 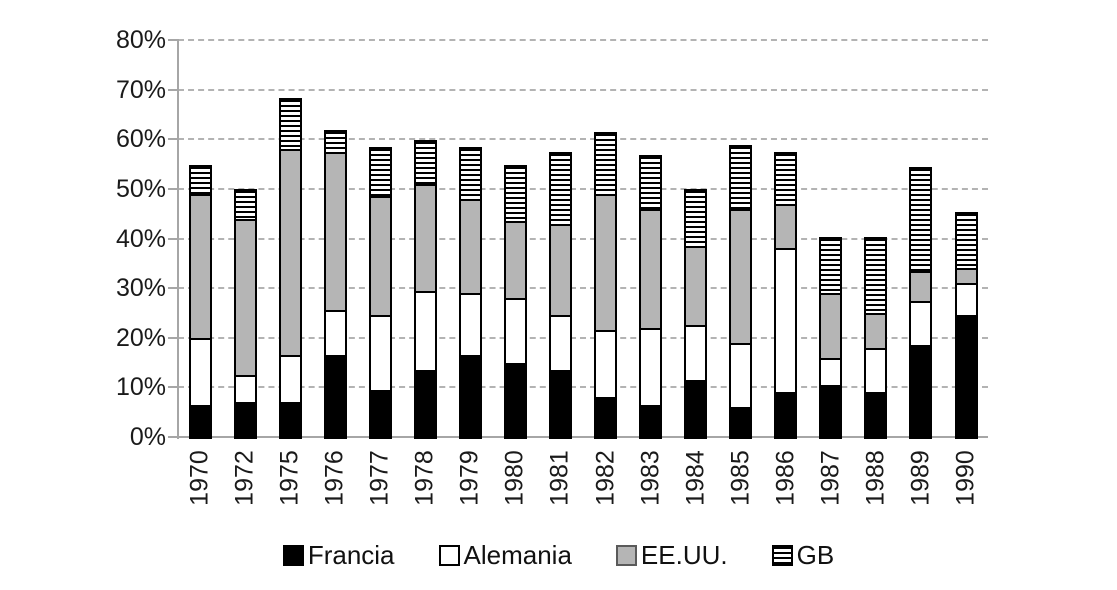 I want to click on bar-1985, so click(x=741, y=291).